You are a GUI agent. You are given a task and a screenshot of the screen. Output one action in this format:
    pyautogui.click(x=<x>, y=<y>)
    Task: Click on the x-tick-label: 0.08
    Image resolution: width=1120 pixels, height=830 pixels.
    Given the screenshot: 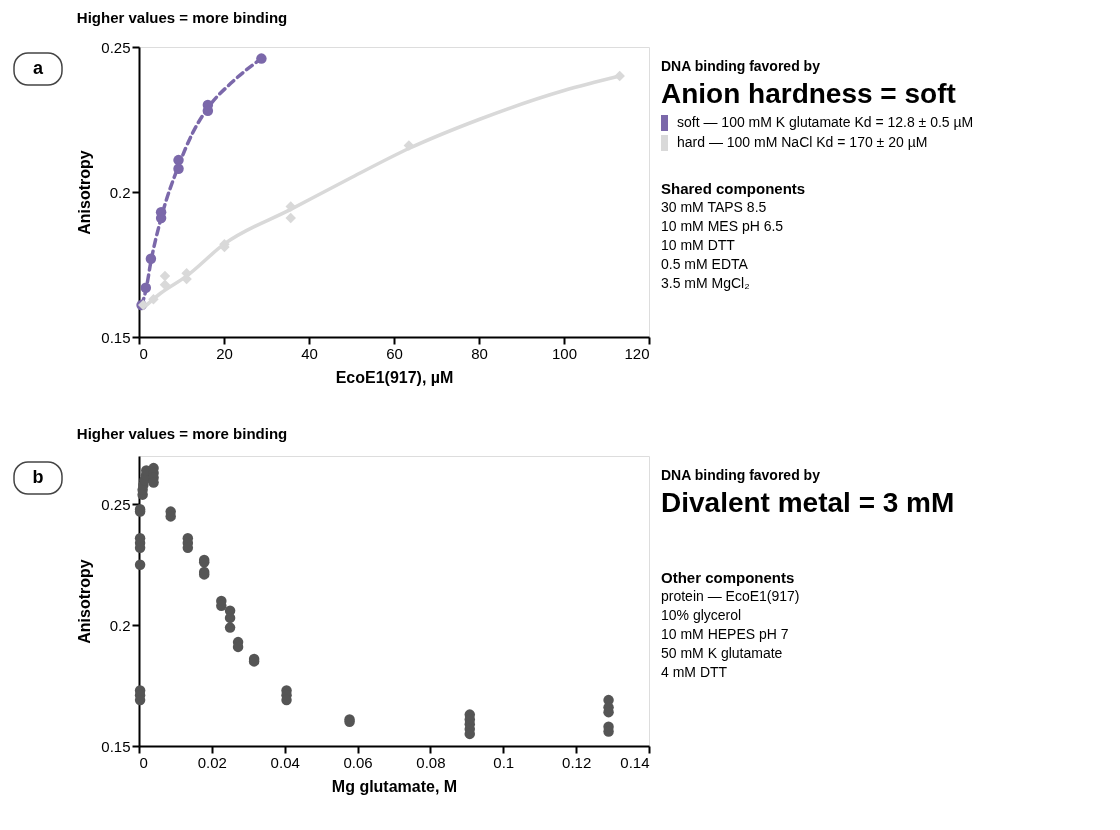 What is the action you would take?
    pyautogui.click(x=431, y=762)
    